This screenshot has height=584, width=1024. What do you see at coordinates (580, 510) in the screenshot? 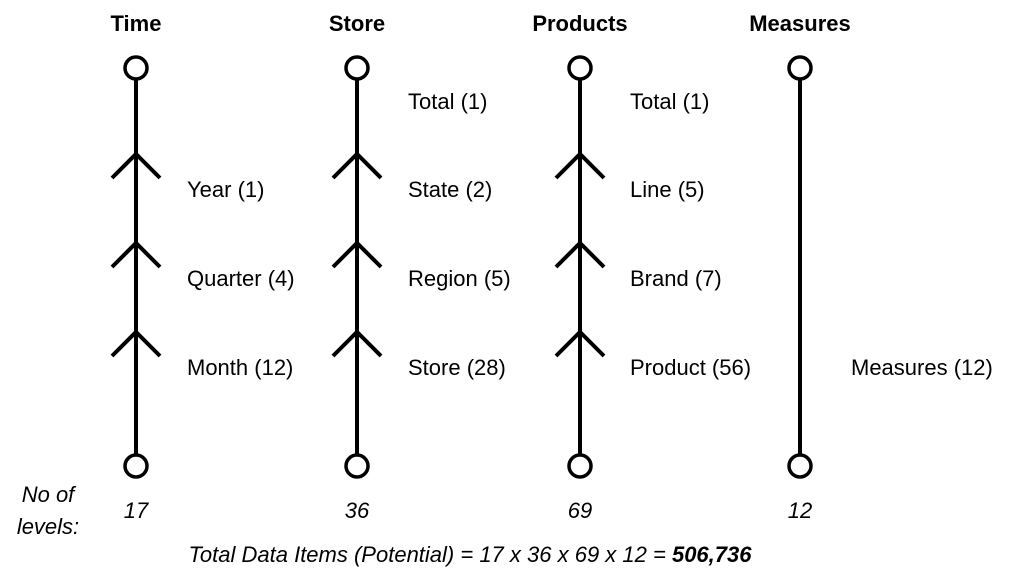
I see `level-count-products: 69` at bounding box center [580, 510].